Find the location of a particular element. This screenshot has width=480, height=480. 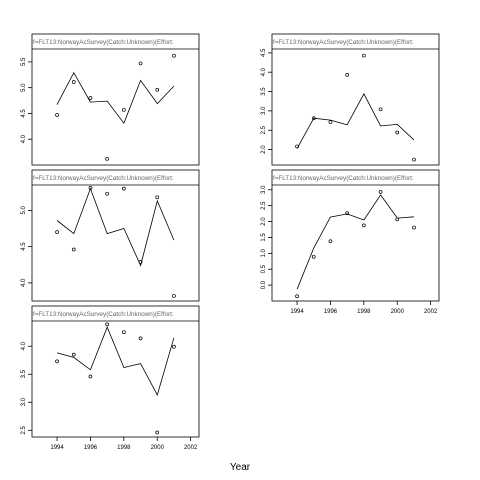

y-tick-label: 0.0 is located at coordinates (264, 284).